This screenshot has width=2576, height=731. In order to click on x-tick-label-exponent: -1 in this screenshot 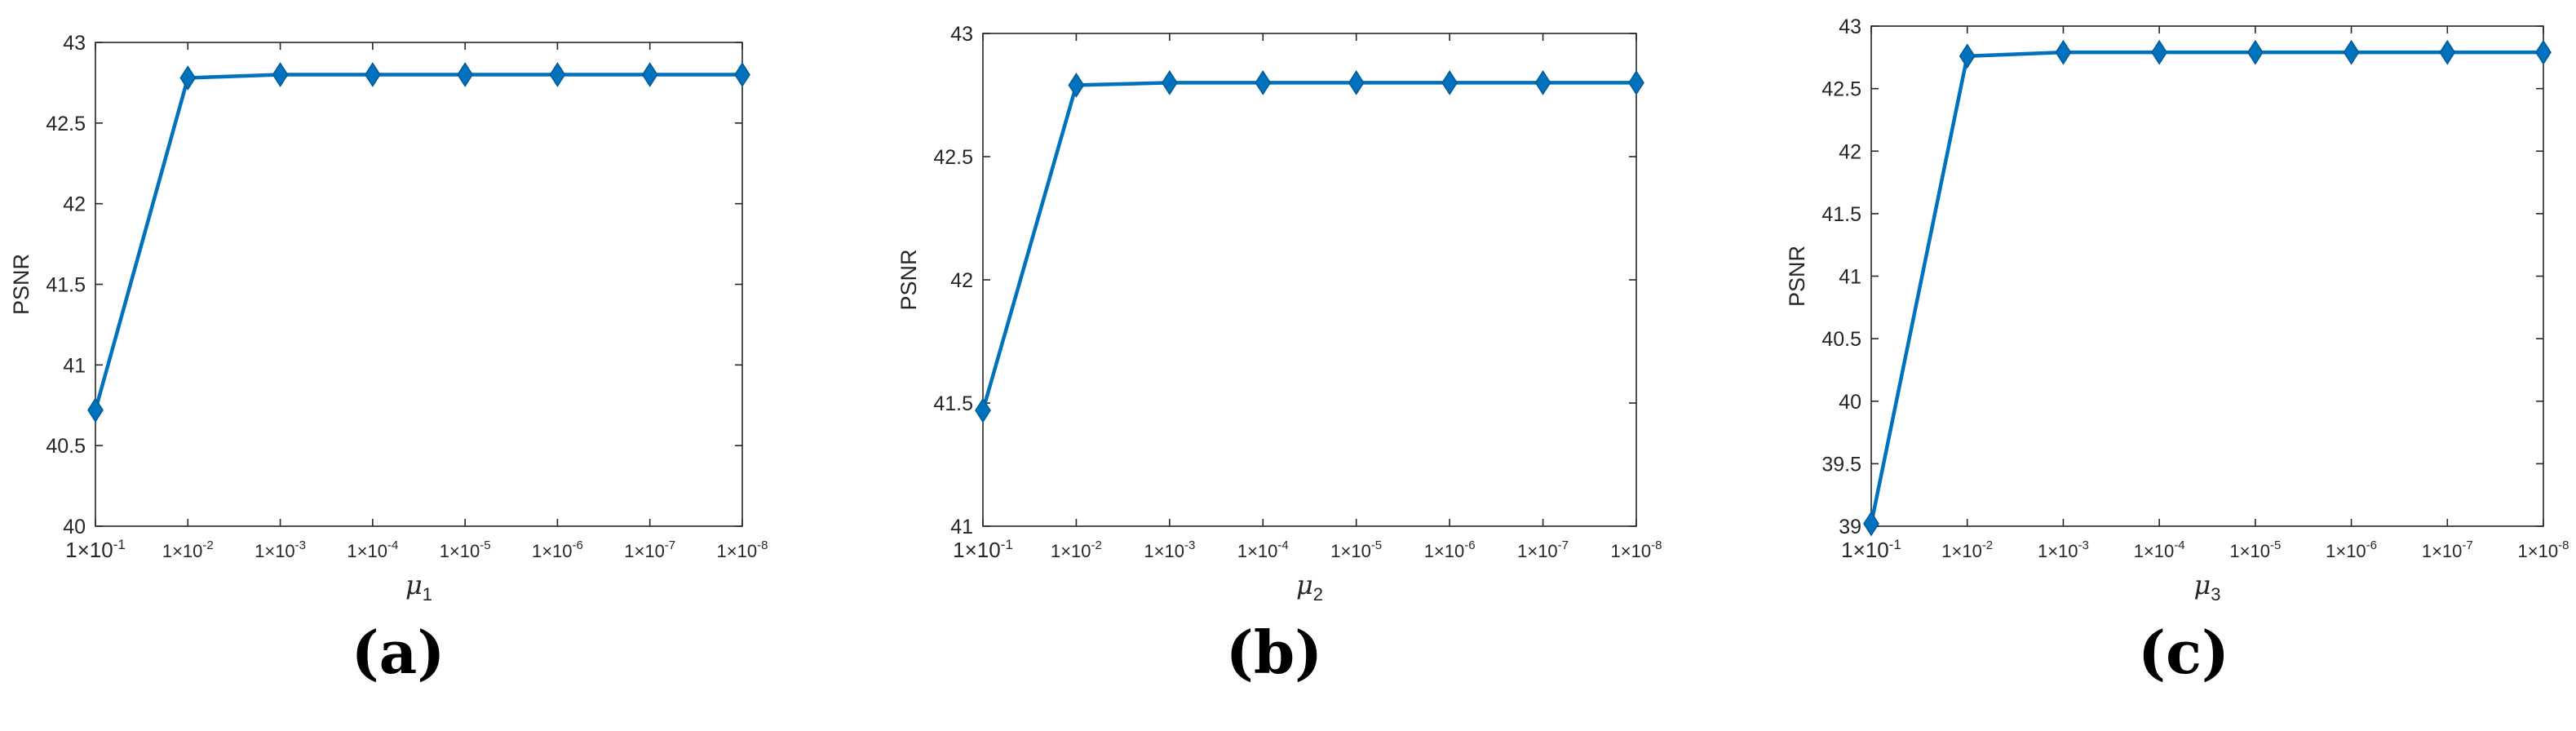, I will do `click(119, 544)`.